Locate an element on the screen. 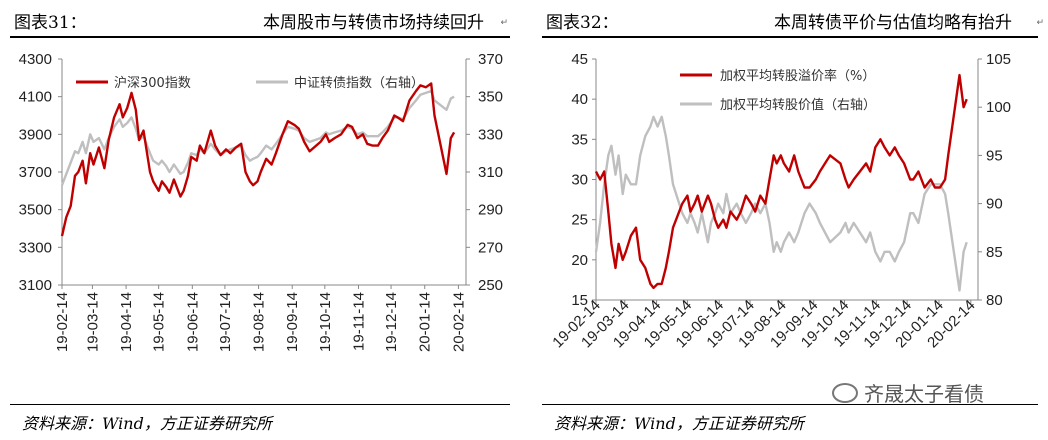 The image size is (1048, 440). left-tick-label: 3500 is located at coordinates (35, 210).